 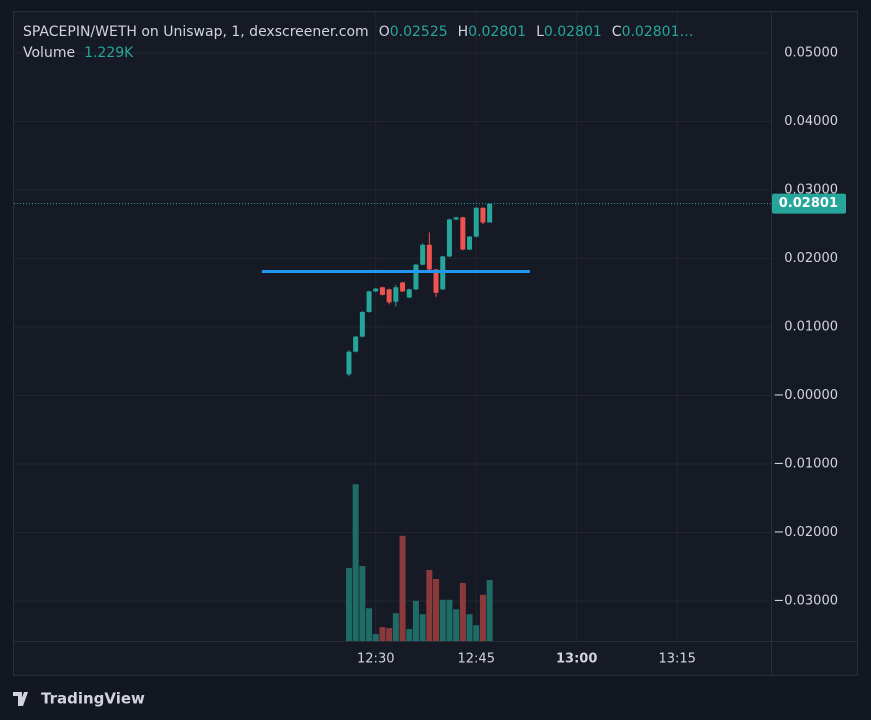 I want to click on legend-key: C, so click(x=617, y=32).